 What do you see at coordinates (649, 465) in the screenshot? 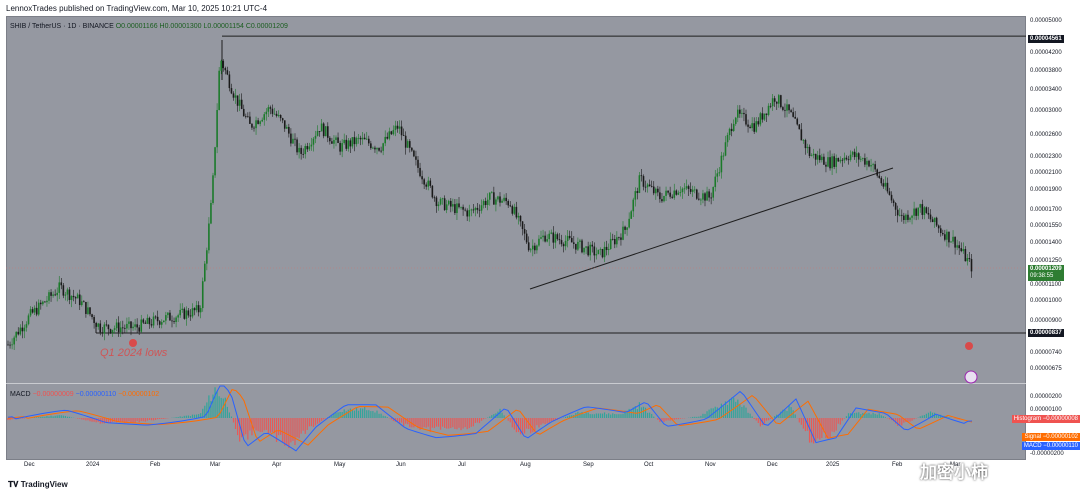
I see `time-label: Oct` at bounding box center [649, 465].